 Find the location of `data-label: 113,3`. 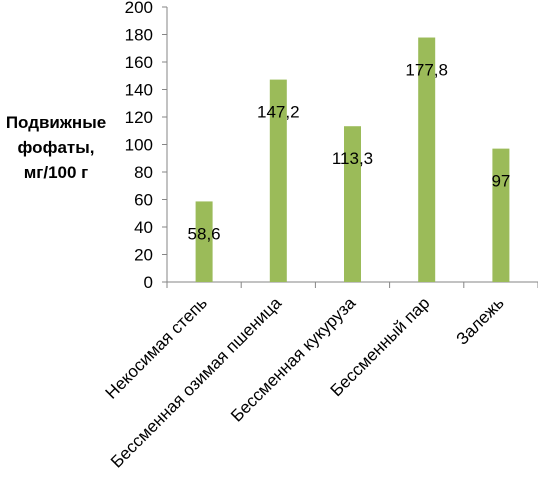

data-label: 113,3 is located at coordinates (352, 158).